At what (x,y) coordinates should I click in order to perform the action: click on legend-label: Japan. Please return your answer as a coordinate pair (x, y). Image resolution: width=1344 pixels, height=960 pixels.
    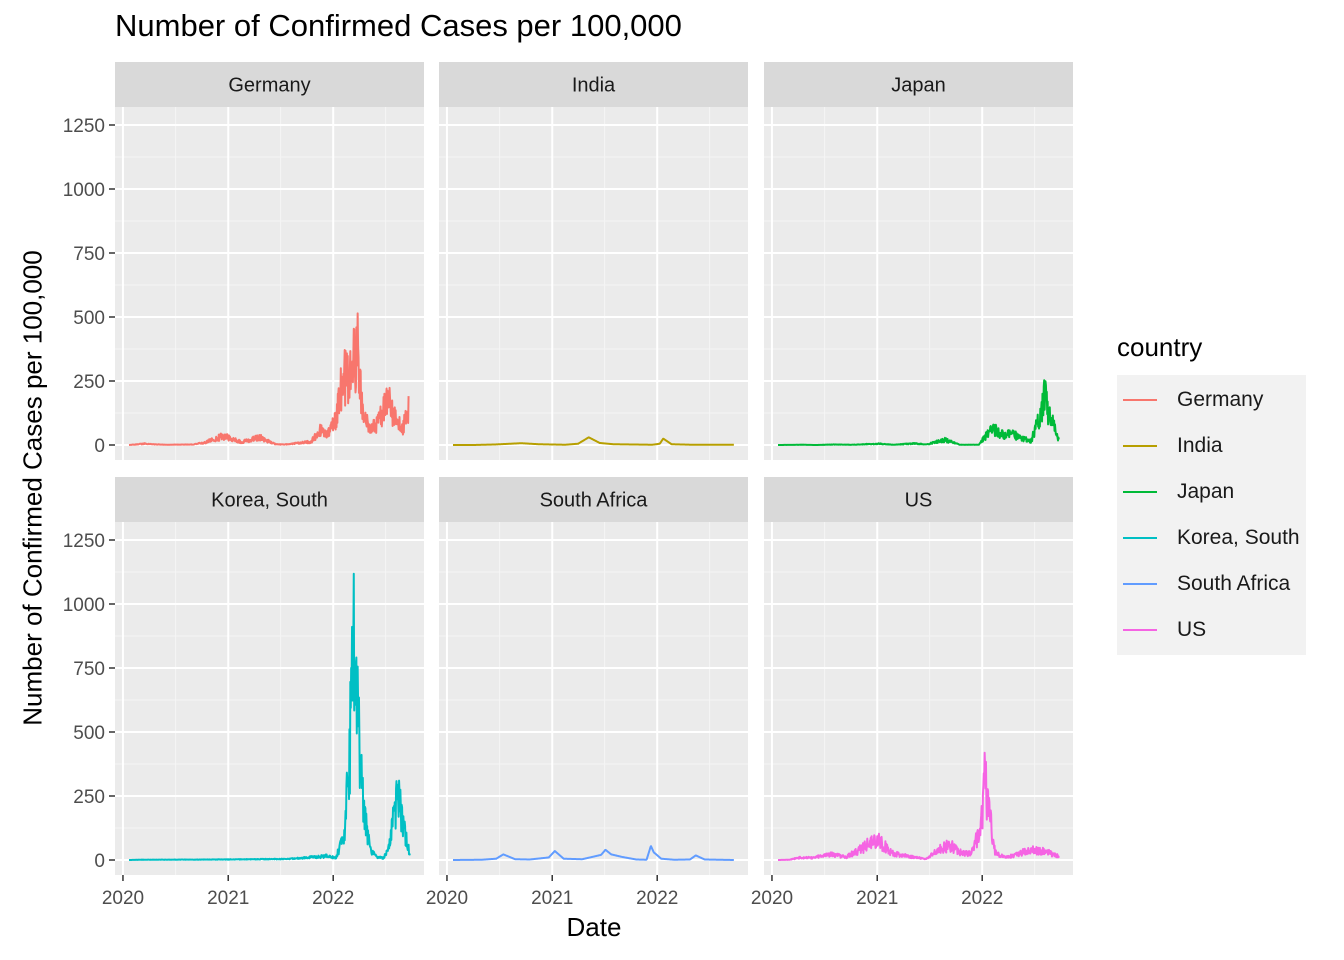
    Looking at the image, I should click on (1206, 491).